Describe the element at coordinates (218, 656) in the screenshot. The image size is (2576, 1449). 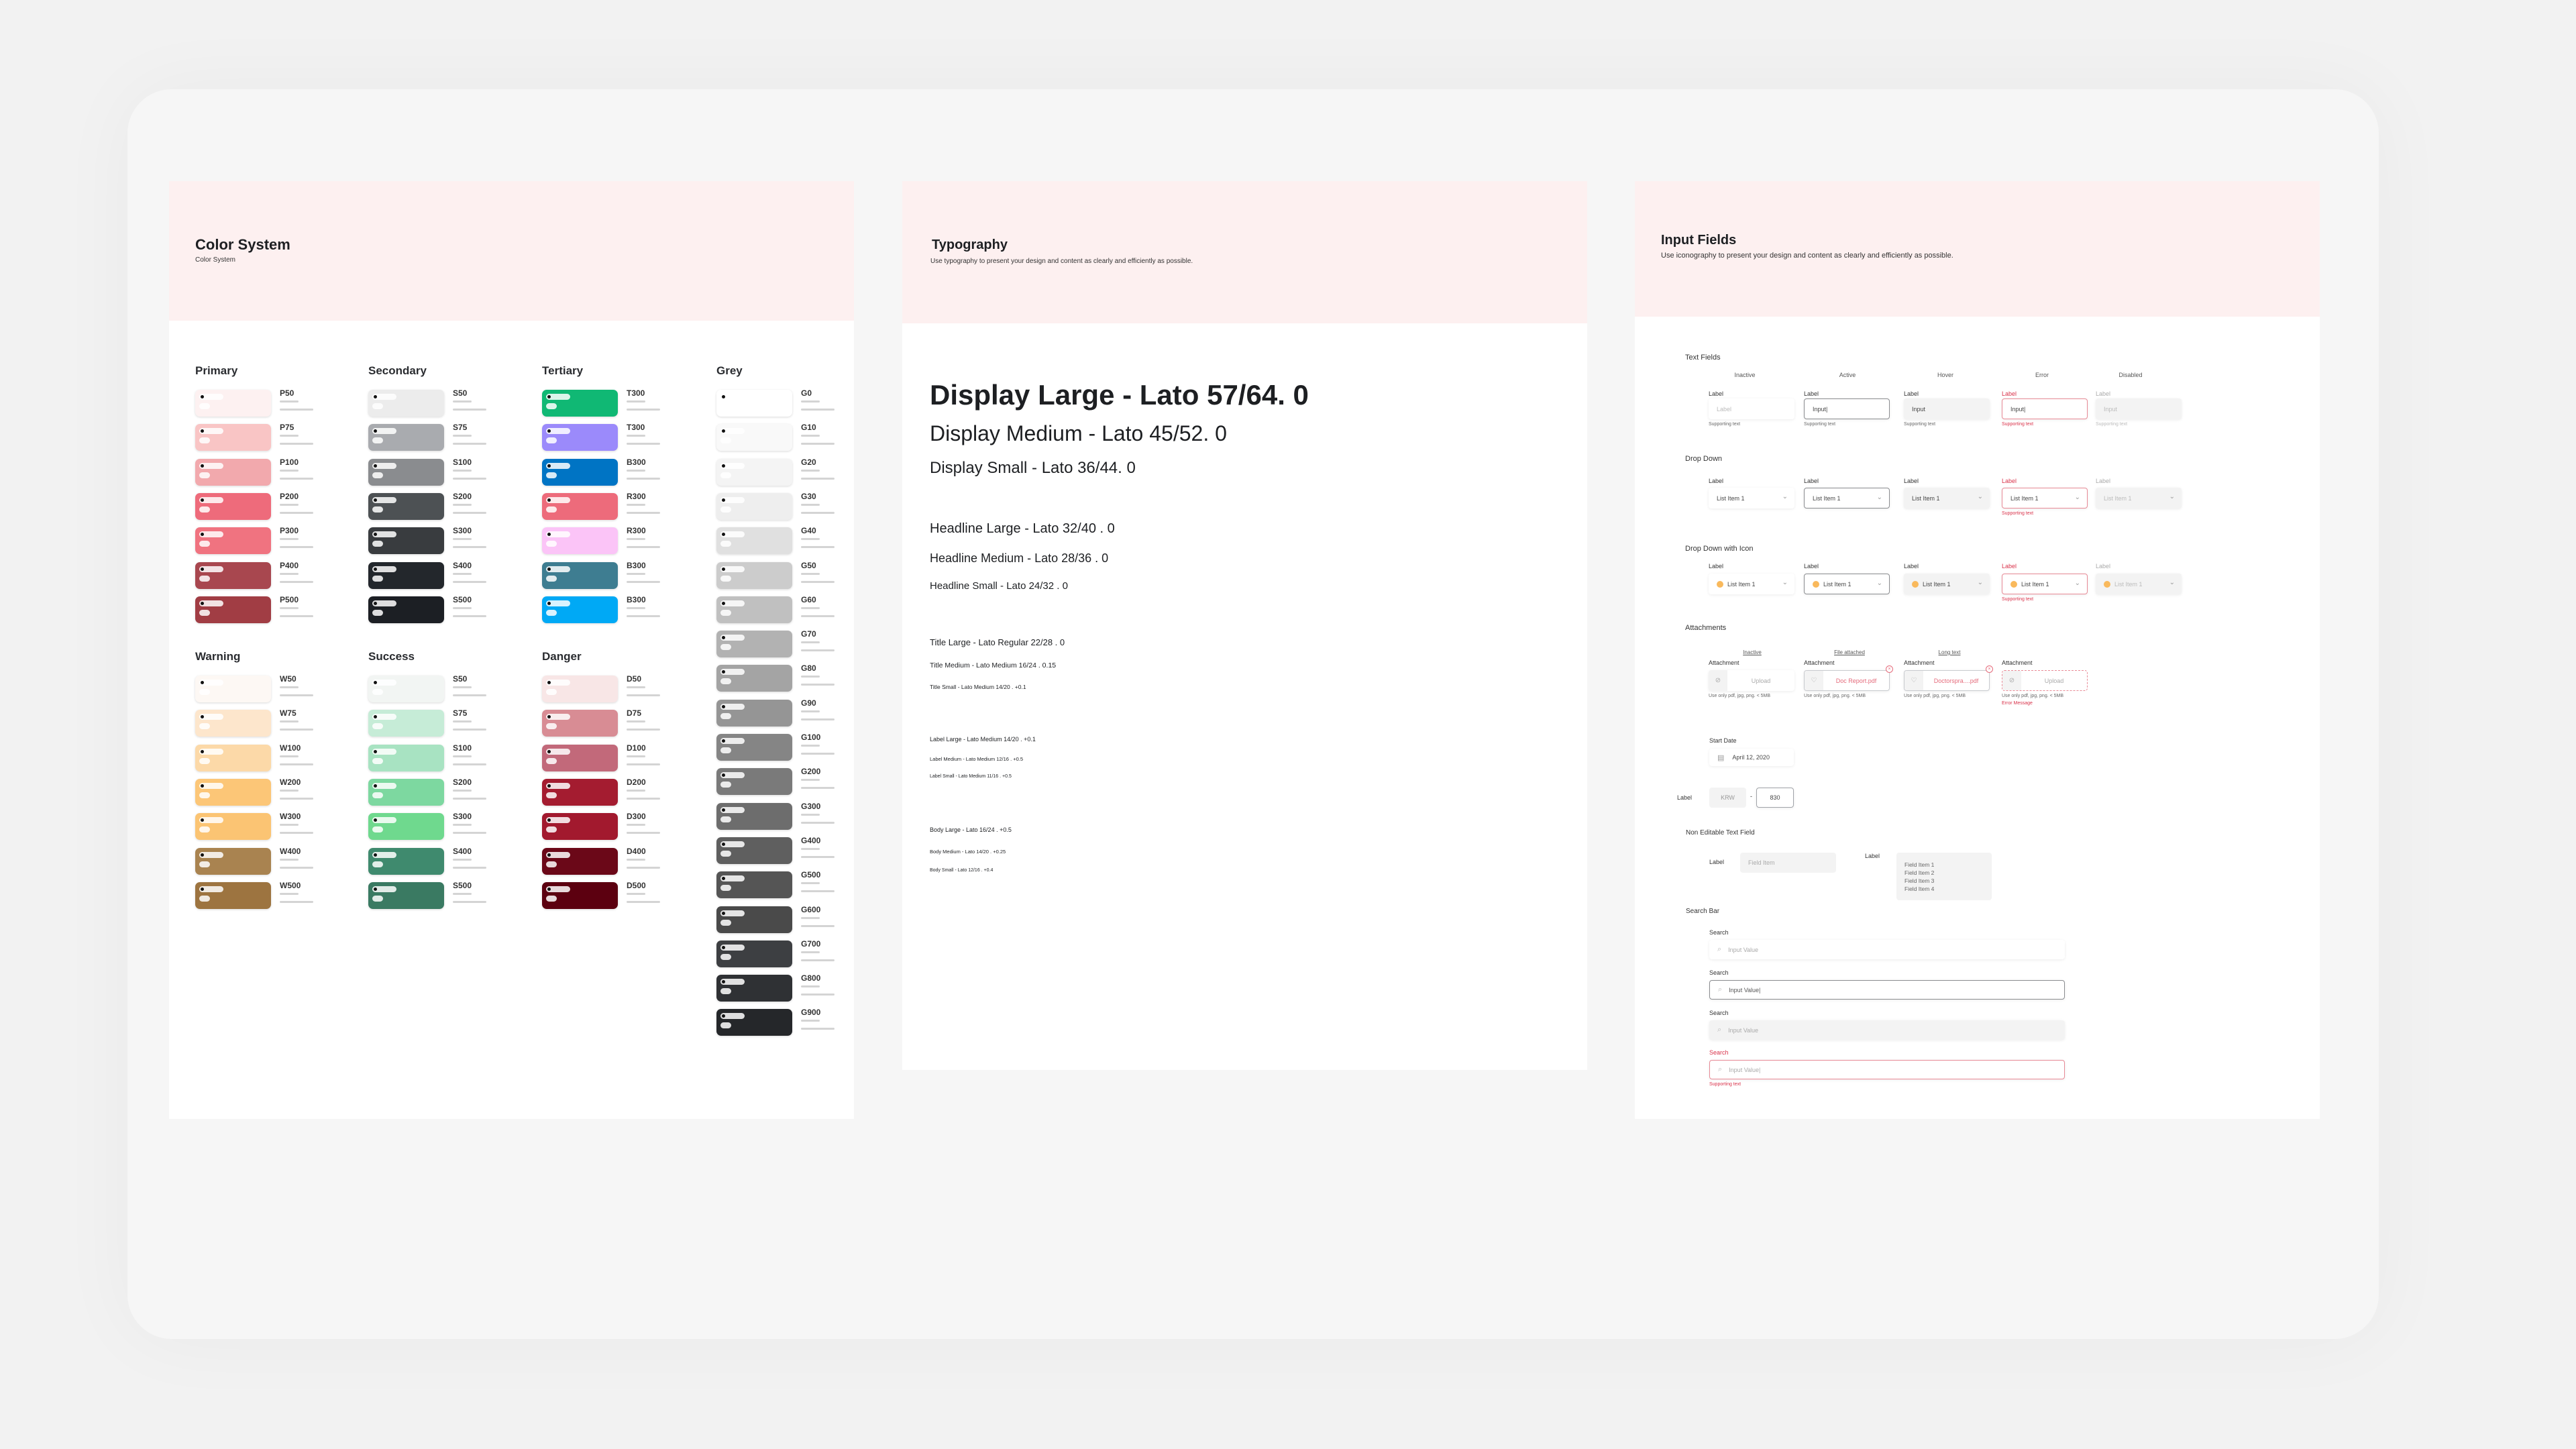
I see `color-group-heading: Warning` at that location.